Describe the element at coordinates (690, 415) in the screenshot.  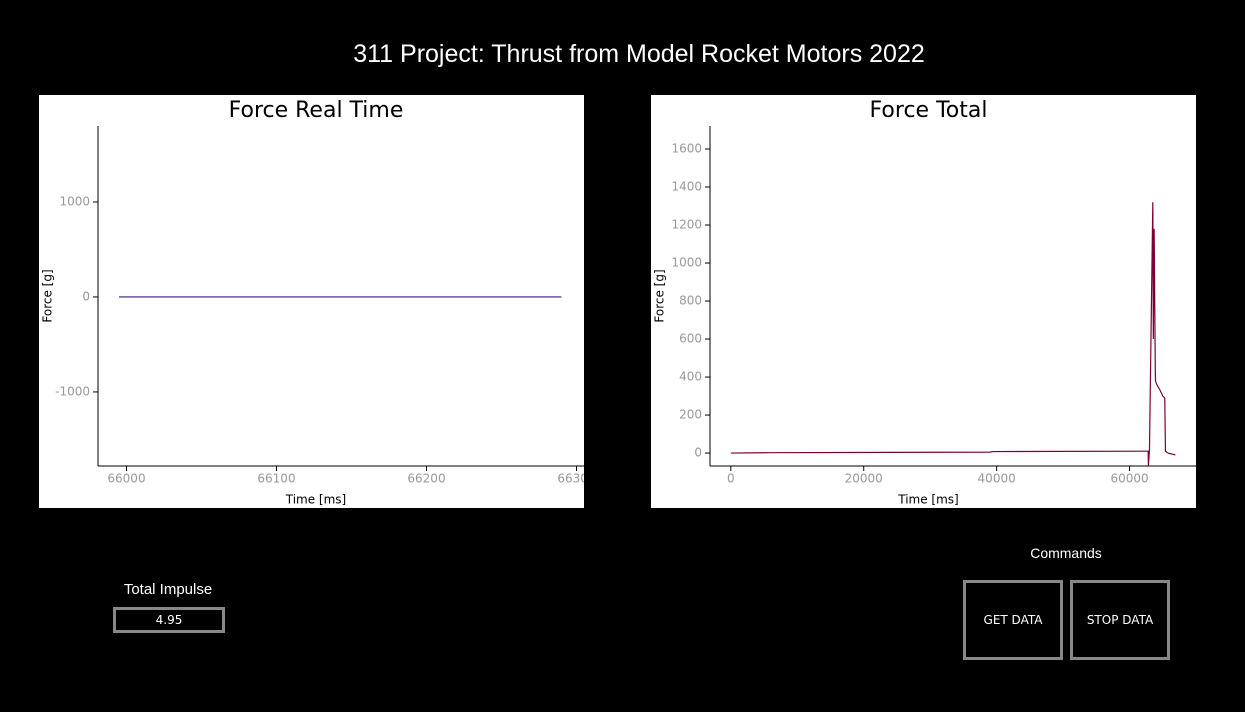
I see `y-tick-label: 200` at that location.